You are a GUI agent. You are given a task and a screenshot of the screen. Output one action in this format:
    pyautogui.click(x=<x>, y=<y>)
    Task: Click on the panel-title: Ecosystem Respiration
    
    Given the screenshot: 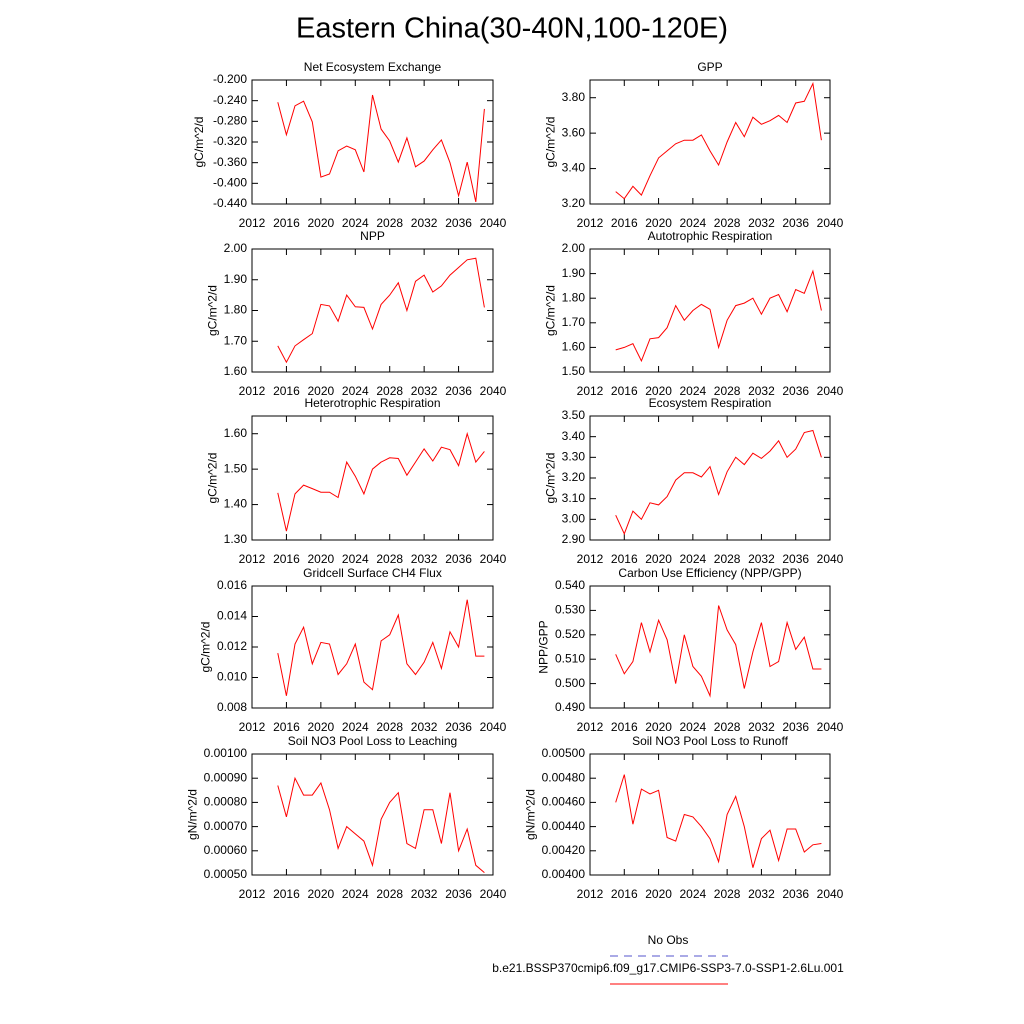 What is the action you would take?
    pyautogui.click(x=710, y=403)
    